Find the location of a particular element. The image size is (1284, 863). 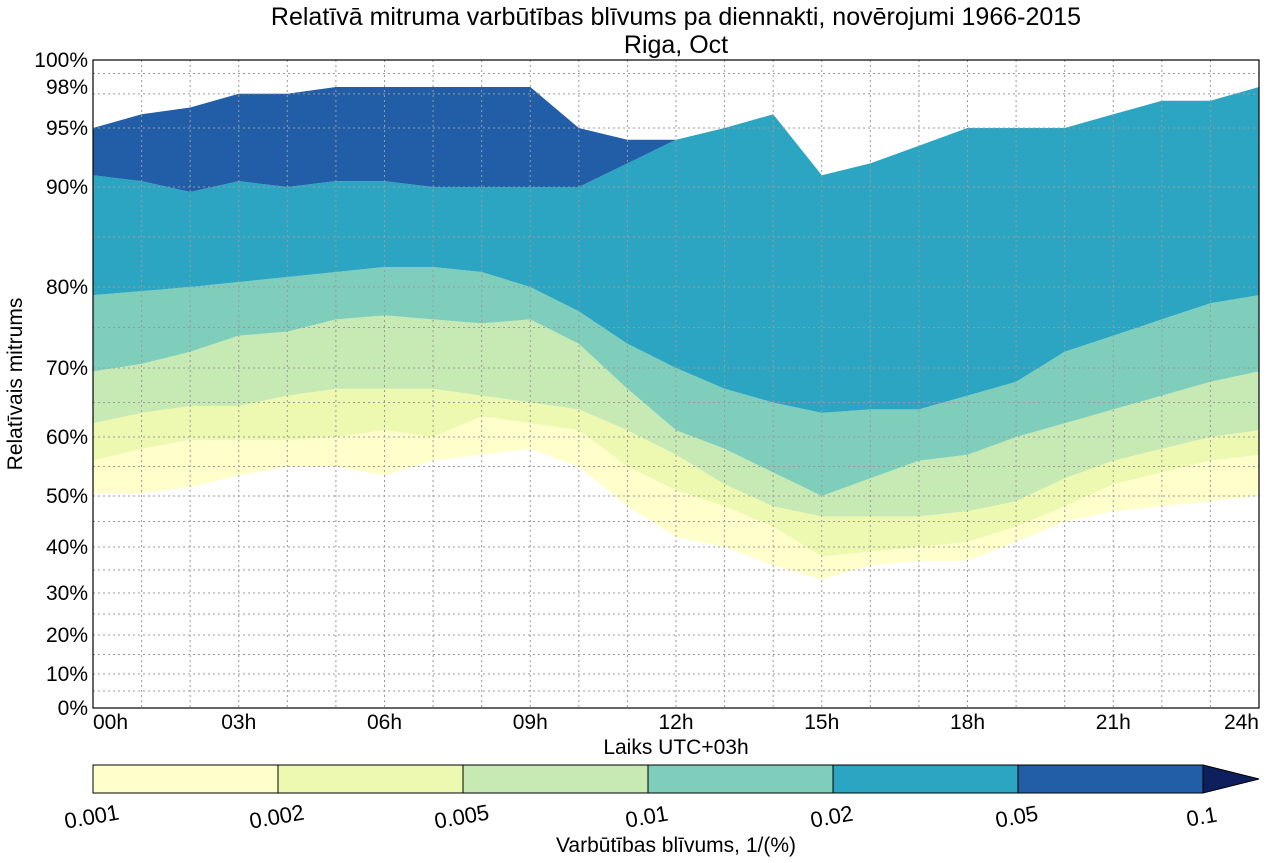

x-tick-label: 21h is located at coordinates (1113, 722).